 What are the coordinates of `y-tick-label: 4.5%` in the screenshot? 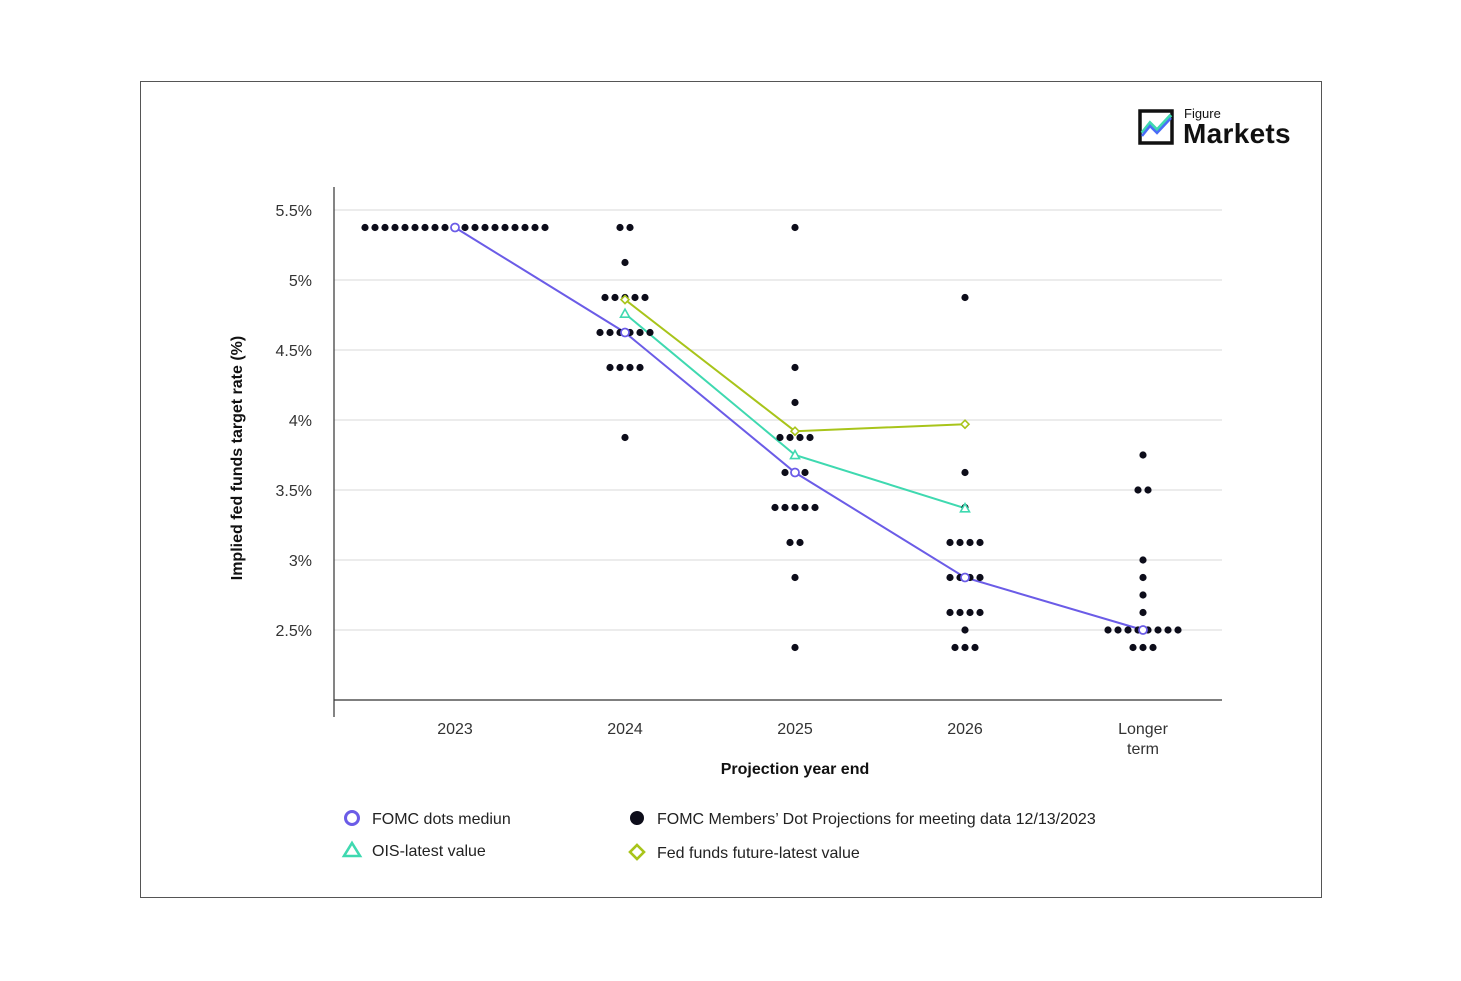 It's located at (294, 351).